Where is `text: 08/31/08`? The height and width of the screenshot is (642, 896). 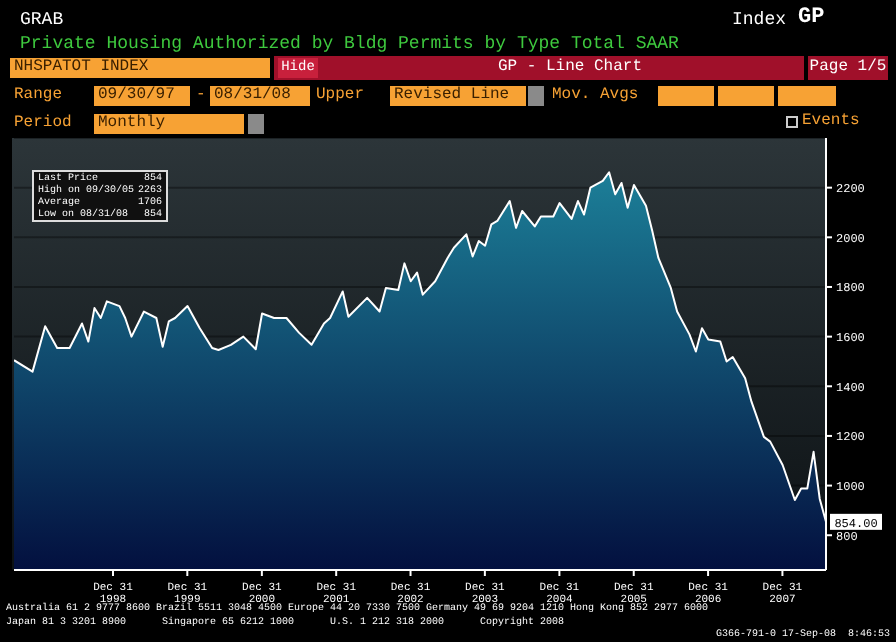
text: 08/31/08 is located at coordinates (260, 96).